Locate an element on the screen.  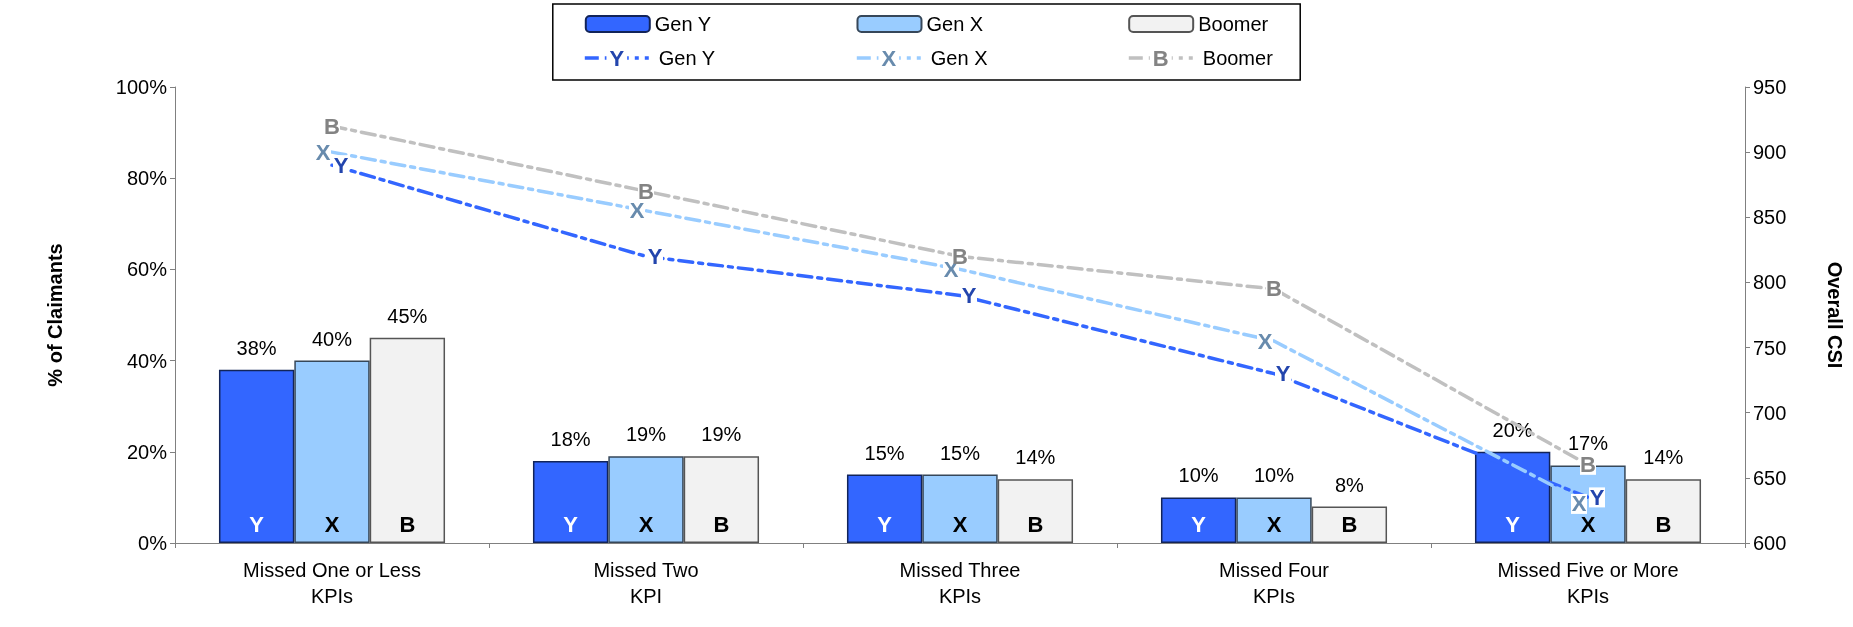
y2-tick-label: 850 is located at coordinates (1770, 217).